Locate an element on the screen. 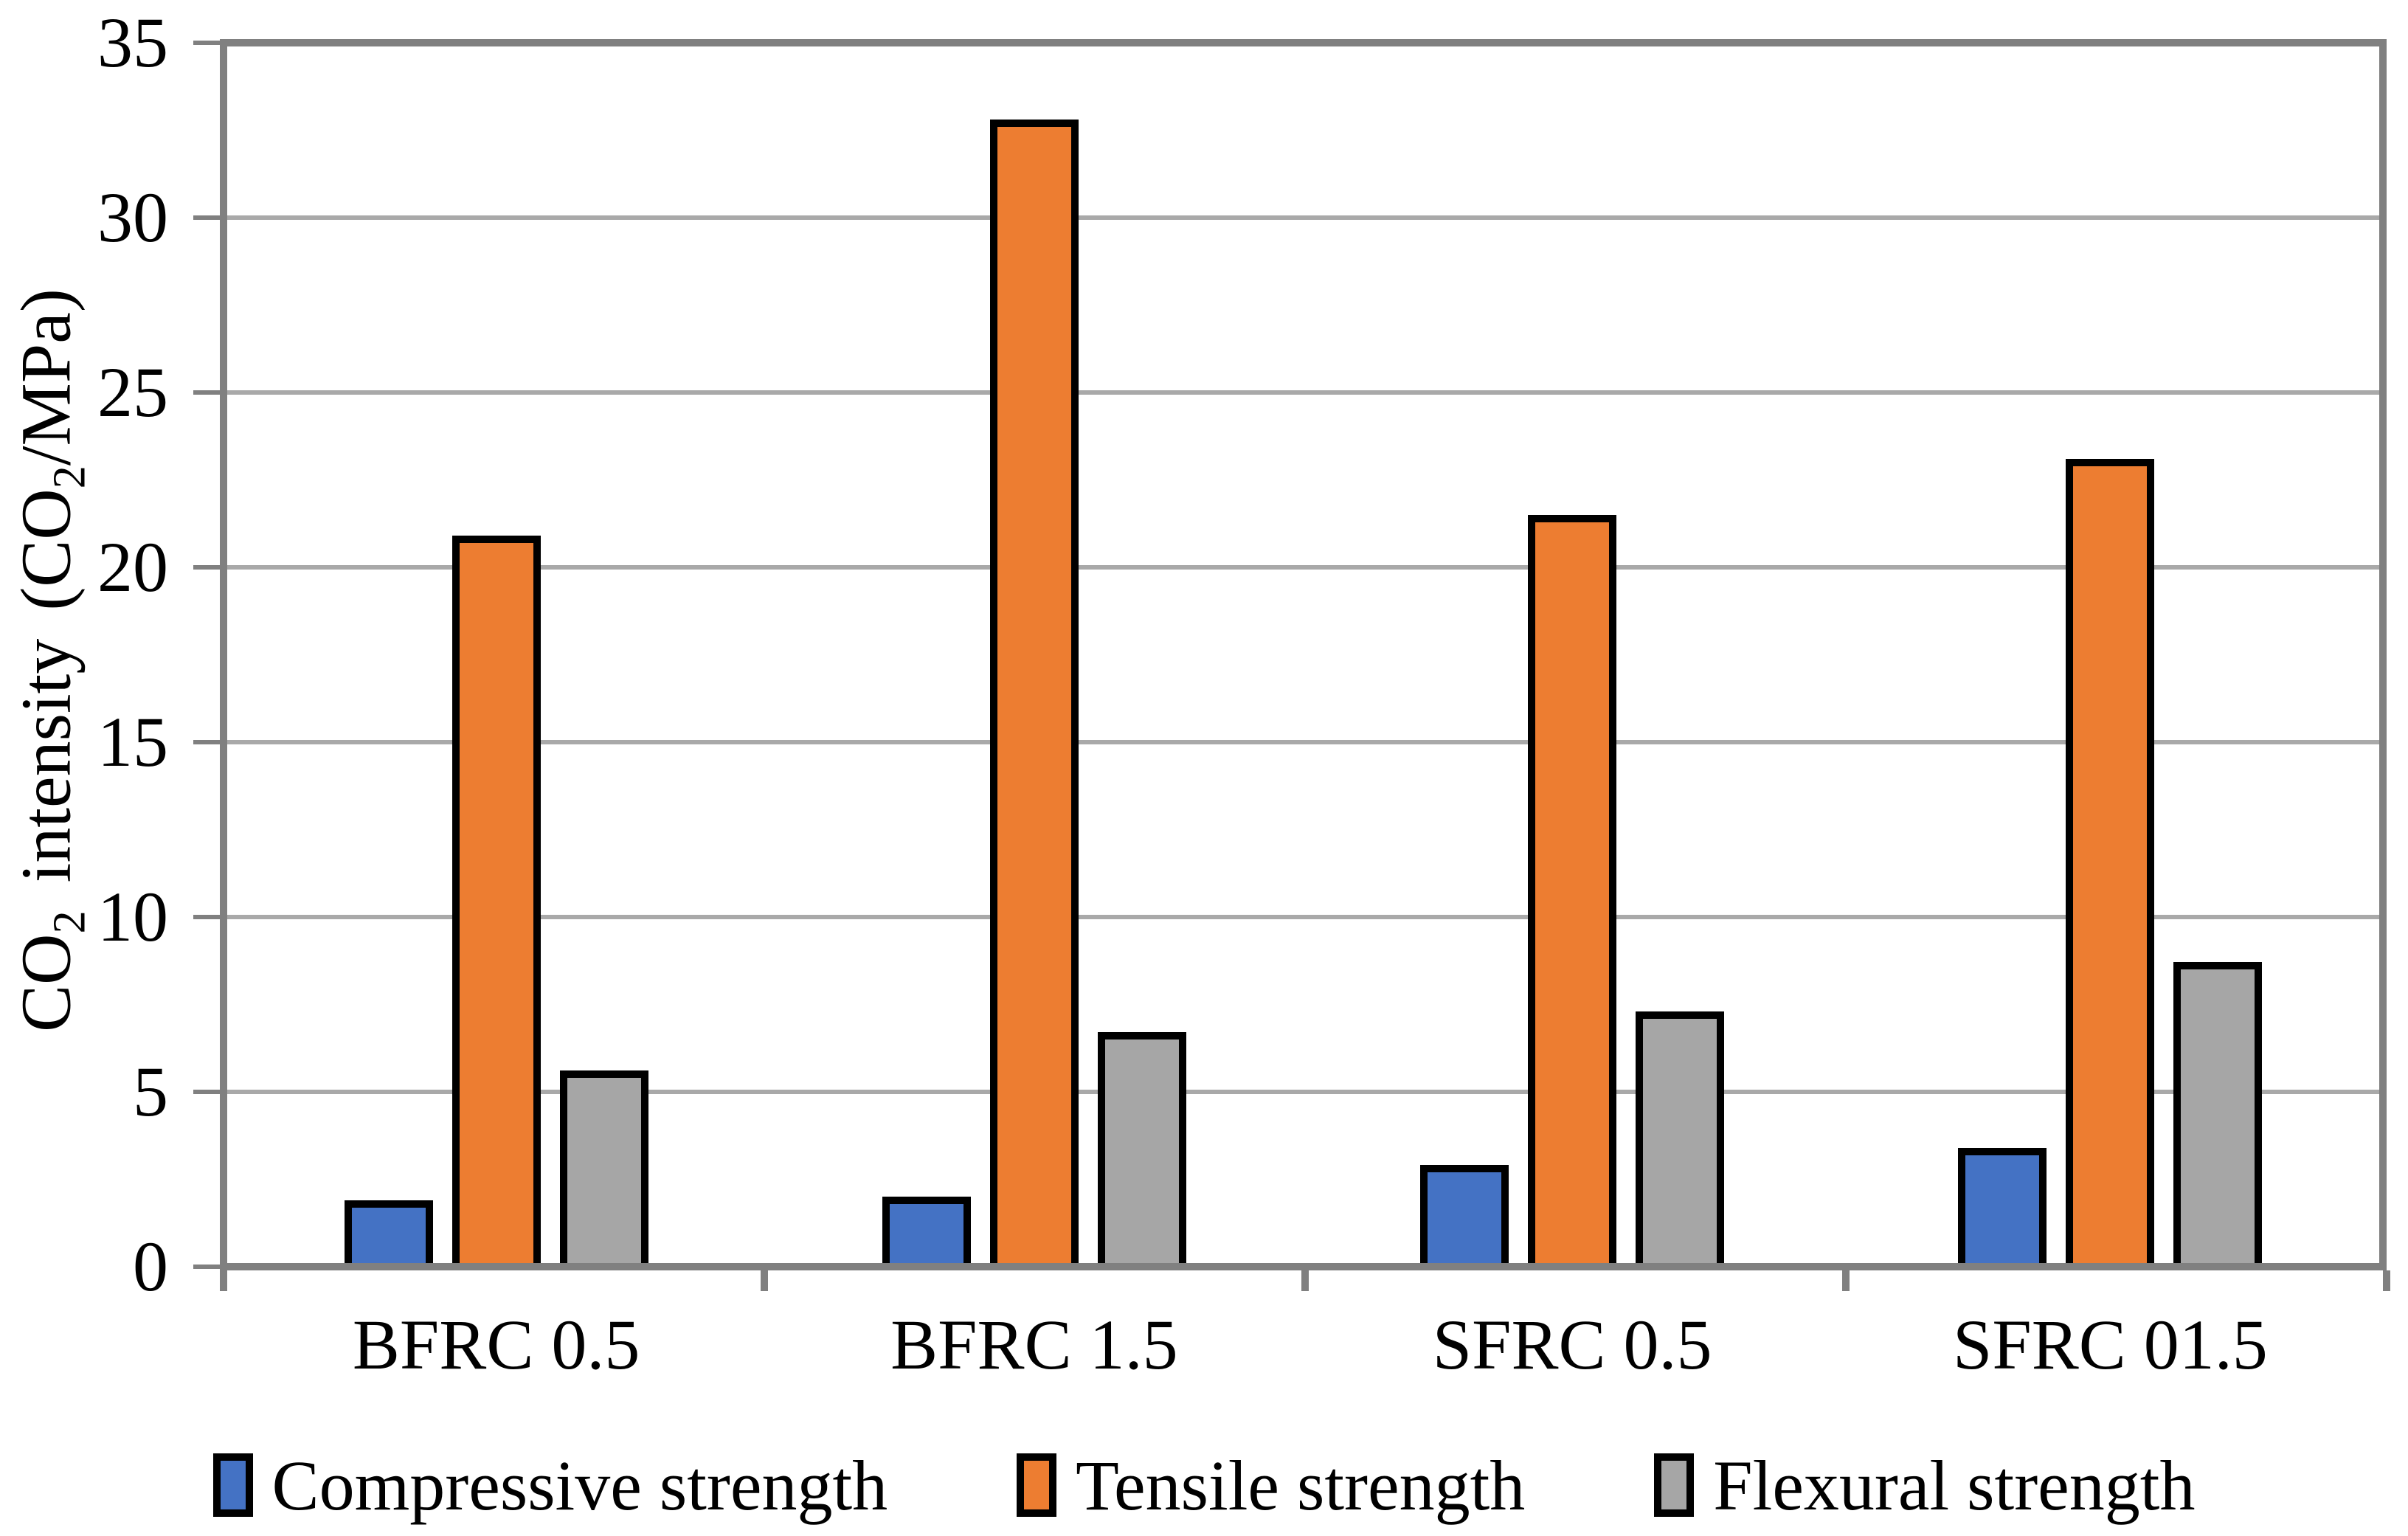  legend-item: Compressive strength is located at coordinates (550, 1485).